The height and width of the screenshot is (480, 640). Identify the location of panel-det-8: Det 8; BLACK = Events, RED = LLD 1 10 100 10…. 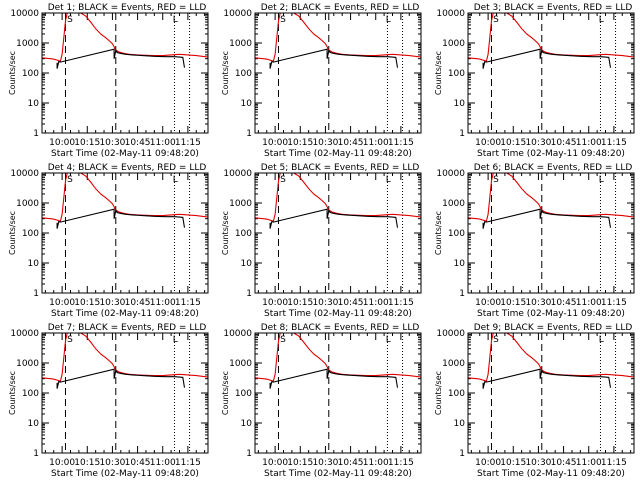
(321, 401).